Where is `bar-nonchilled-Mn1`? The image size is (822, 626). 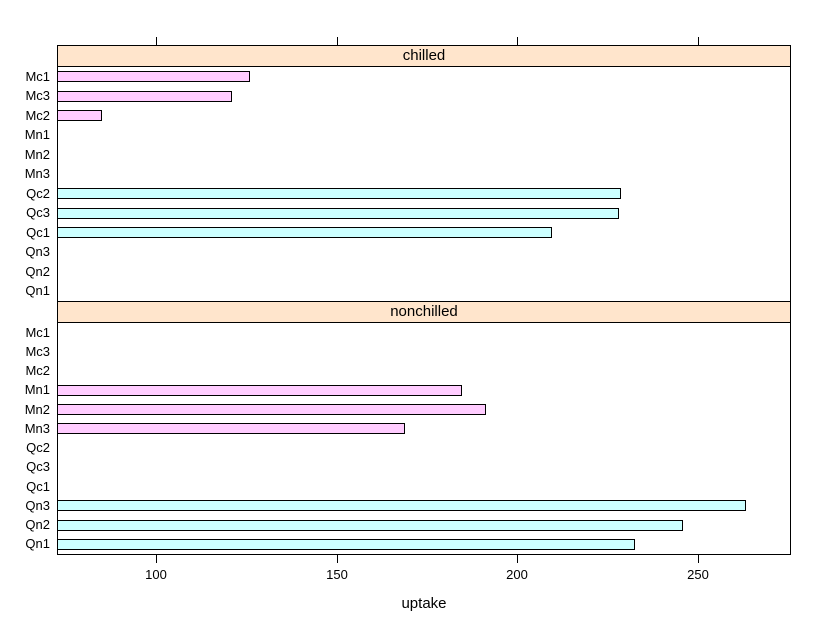 bar-nonchilled-Mn1 is located at coordinates (259, 390).